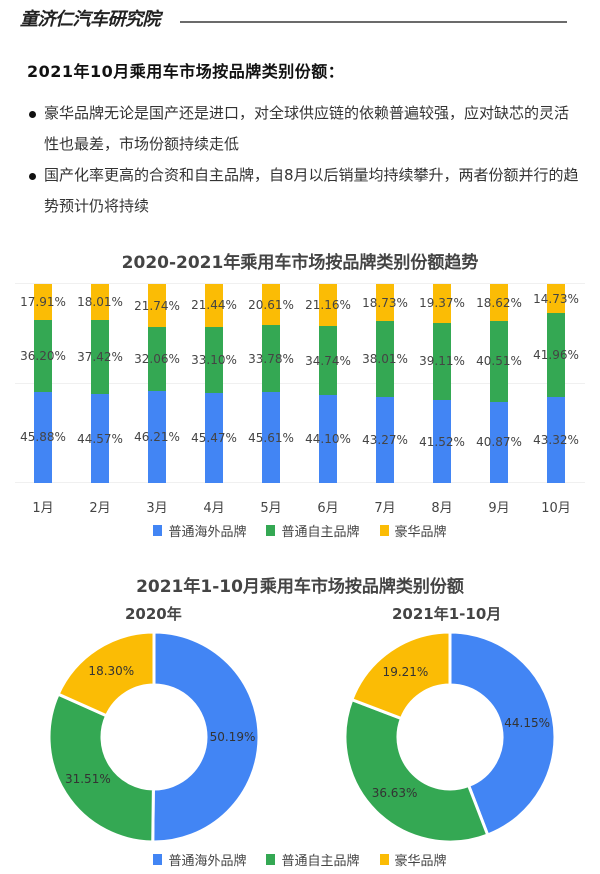  I want to click on bar-segment: 33.78%, so click(271, 359).